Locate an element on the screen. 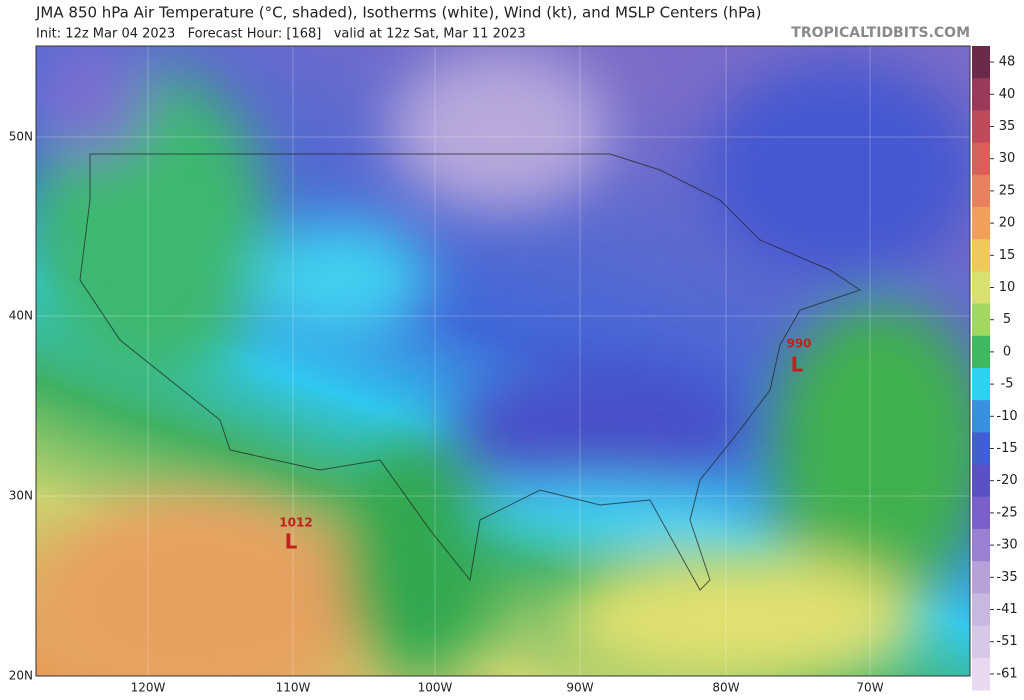 This screenshot has height=700, width=1024. colorbar-label: 0 is located at coordinates (1007, 351).